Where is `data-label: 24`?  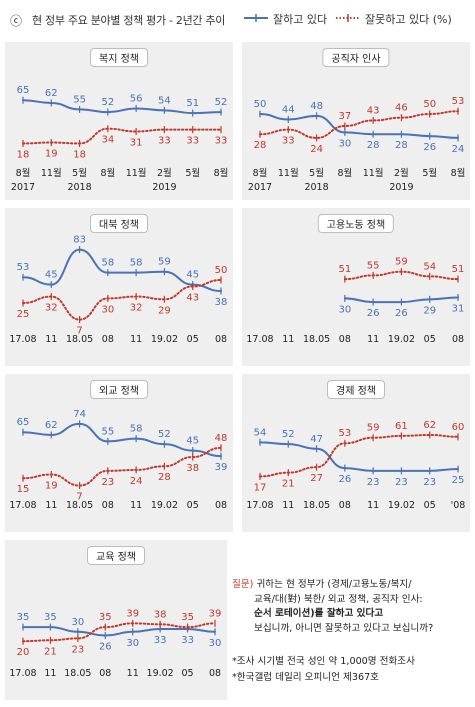
data-label: 24 is located at coordinates (458, 149).